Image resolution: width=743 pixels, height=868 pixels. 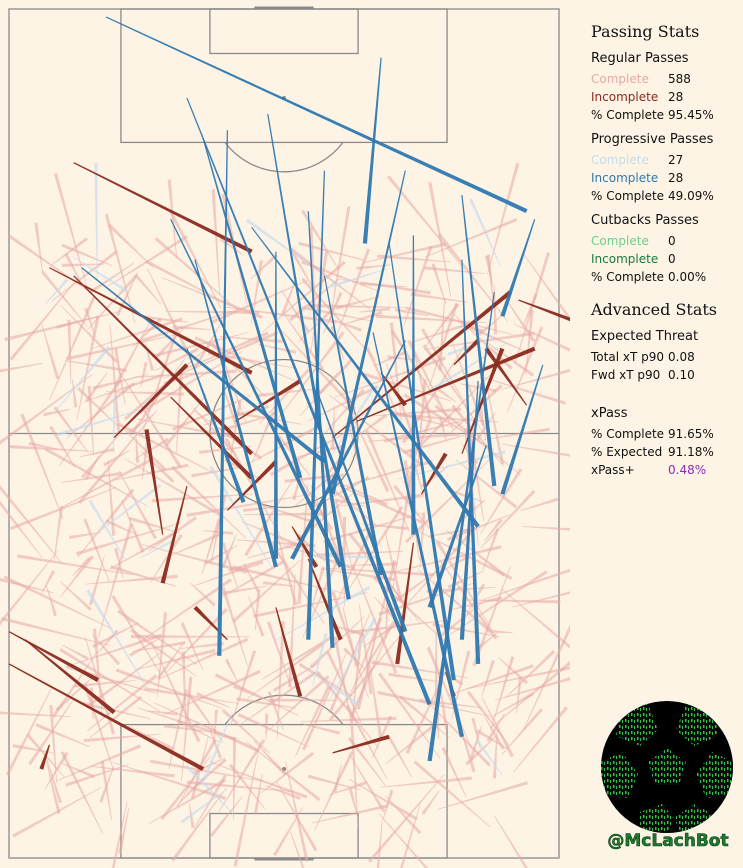 What do you see at coordinates (652, 139) in the screenshot?
I see `progressive-passes-title: Progressive Passes` at bounding box center [652, 139].